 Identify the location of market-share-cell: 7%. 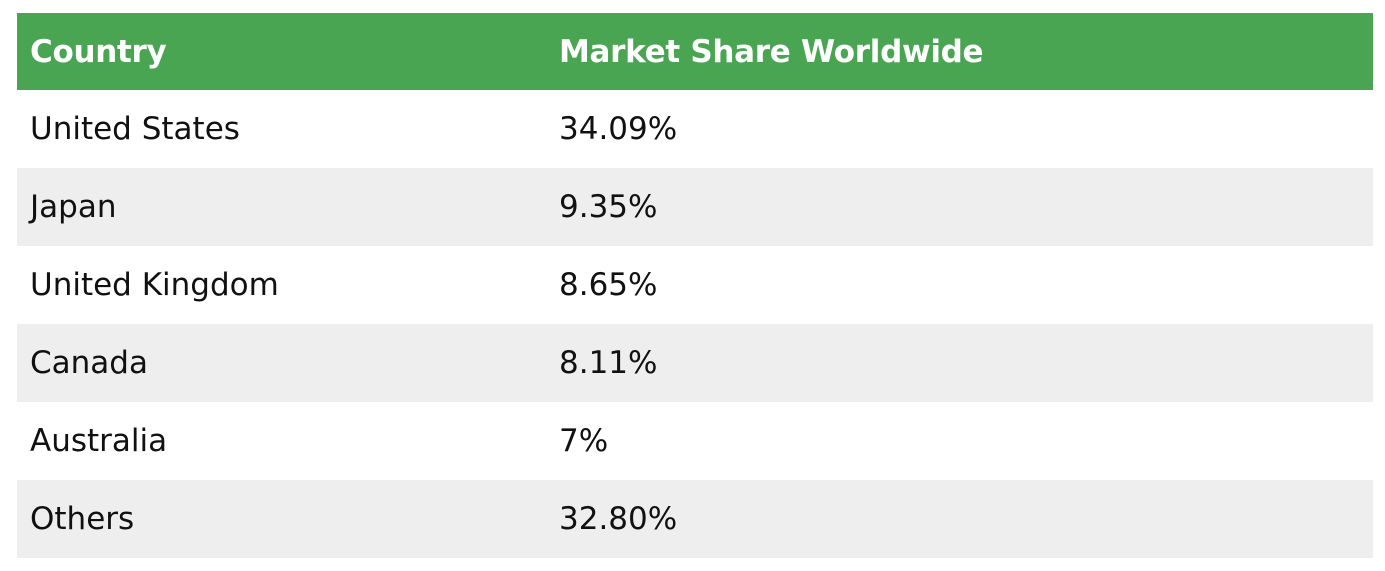
(584, 441).